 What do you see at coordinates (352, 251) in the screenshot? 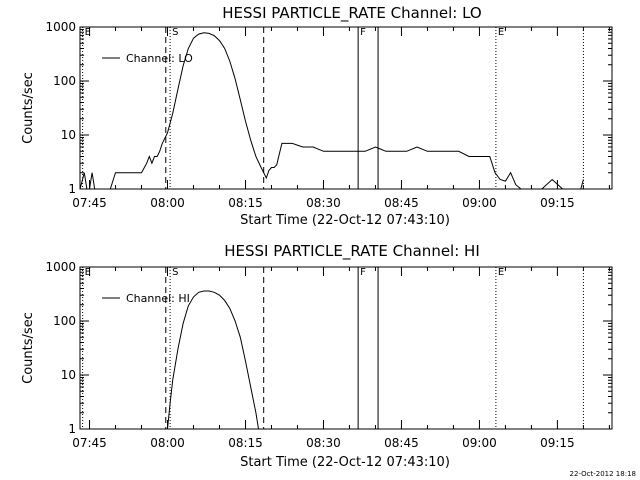
I see `chart-title: HESSI PARTICLE_RATE Channel: HI` at bounding box center [352, 251].